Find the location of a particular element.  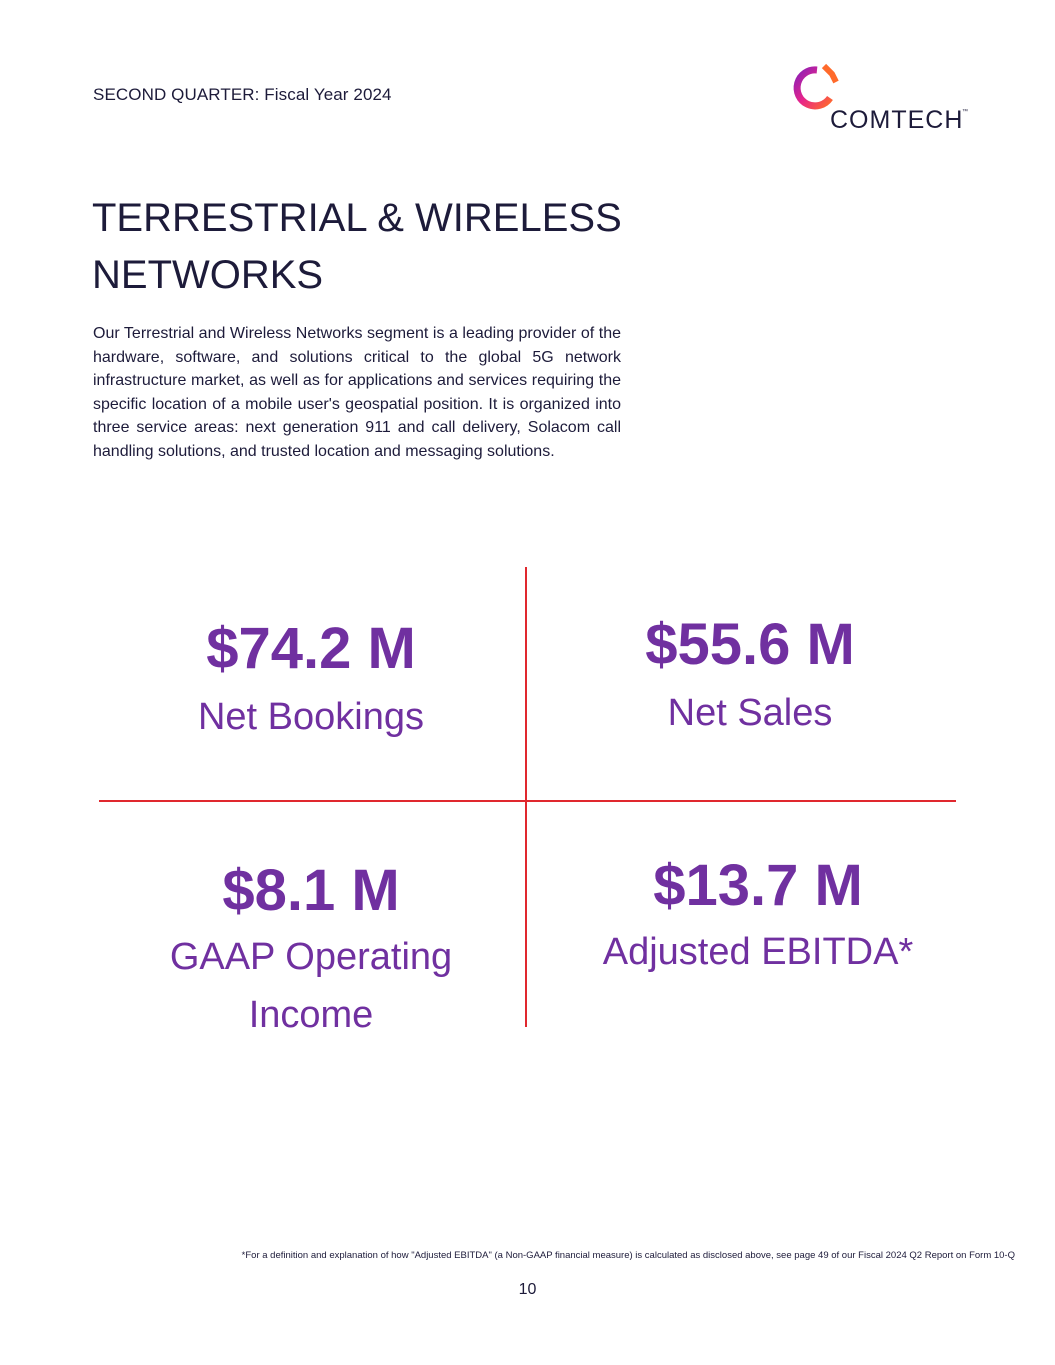

vertical-divider is located at coordinates (526, 797).